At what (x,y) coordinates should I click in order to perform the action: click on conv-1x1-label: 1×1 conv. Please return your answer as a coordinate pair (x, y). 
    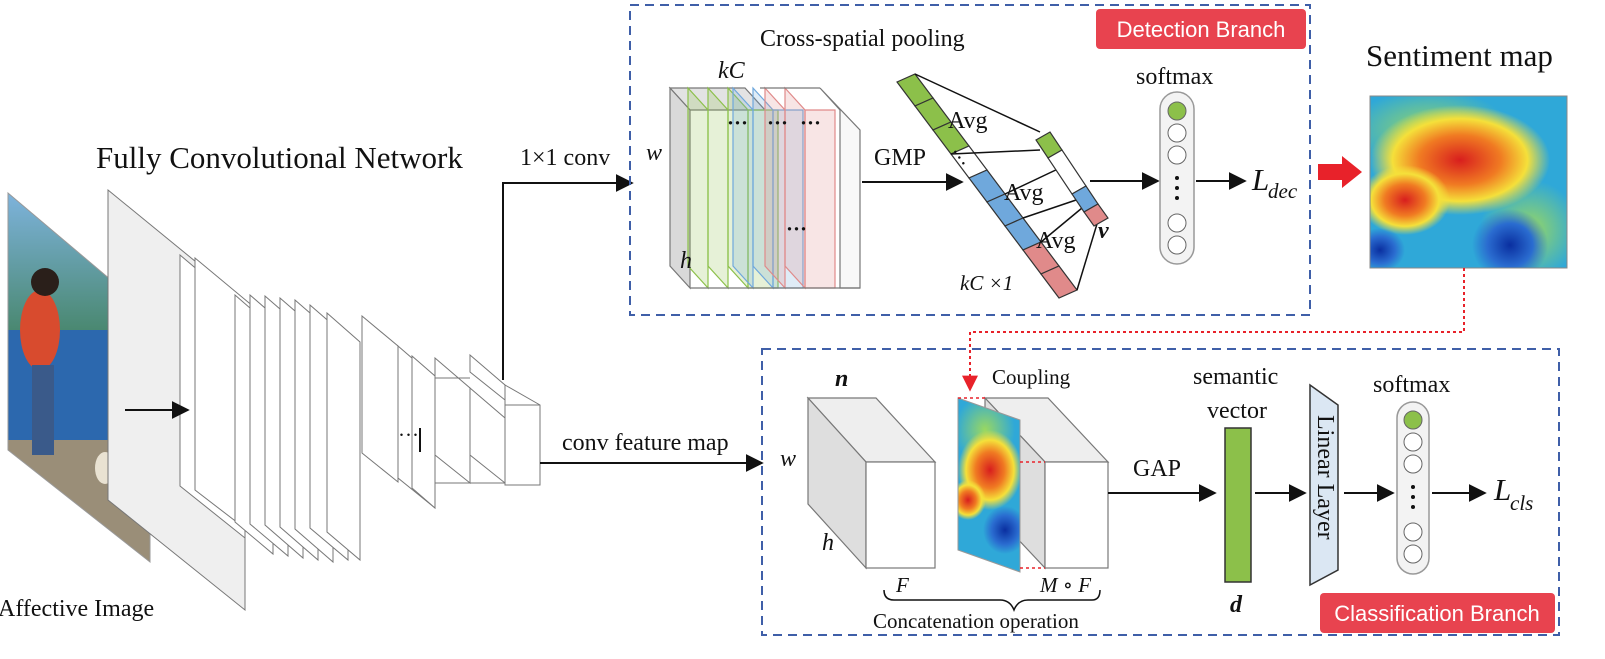
    Looking at the image, I should click on (565, 158).